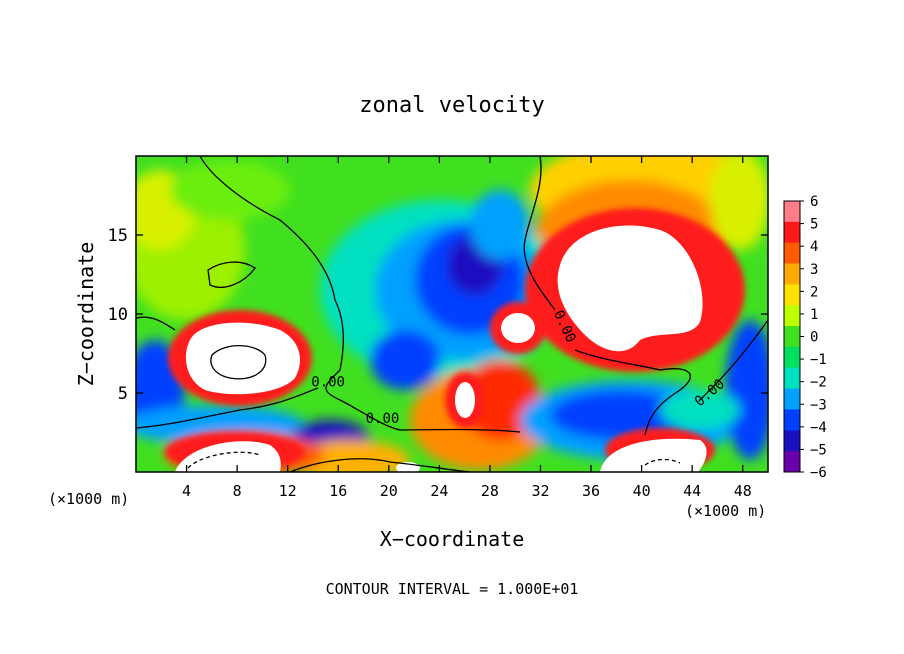 This screenshot has width=904, height=654. I want to click on colorbar-label: 6, so click(814, 202).